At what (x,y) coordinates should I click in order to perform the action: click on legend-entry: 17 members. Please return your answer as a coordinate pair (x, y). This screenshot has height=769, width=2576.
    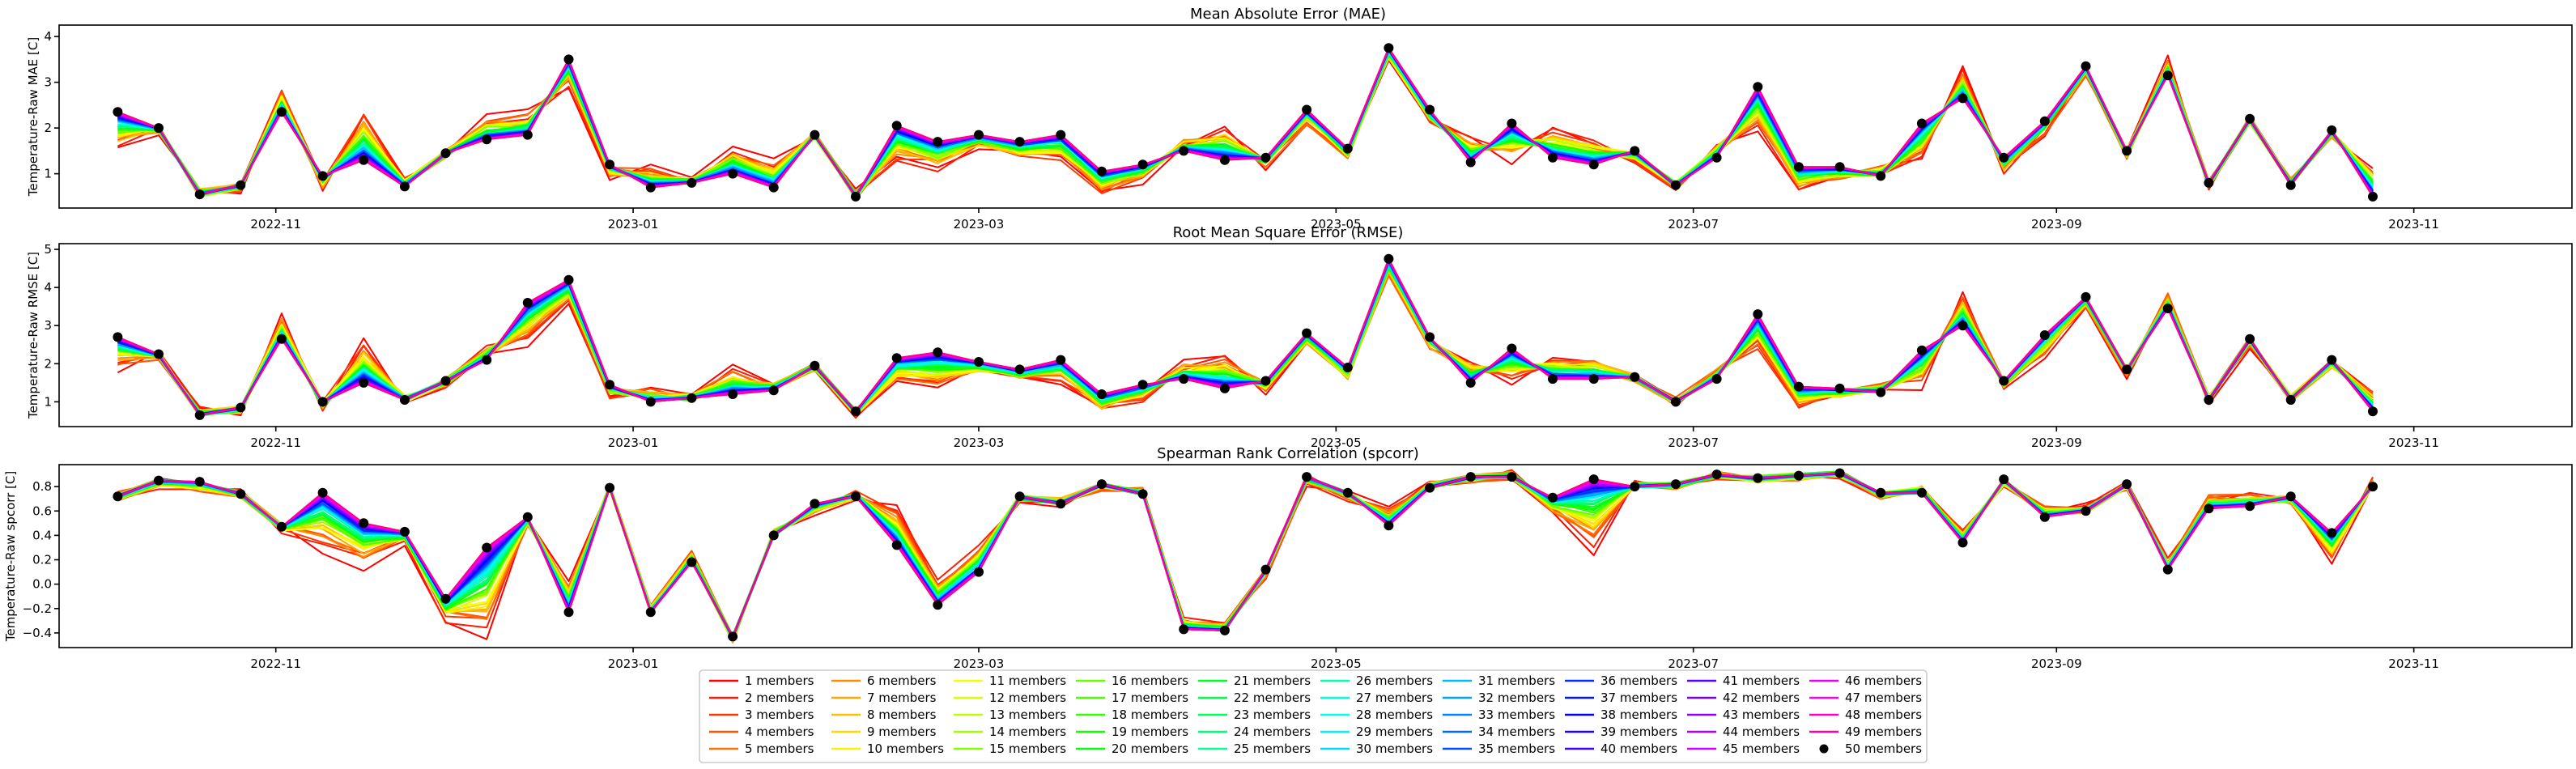
    Looking at the image, I should click on (1132, 698).